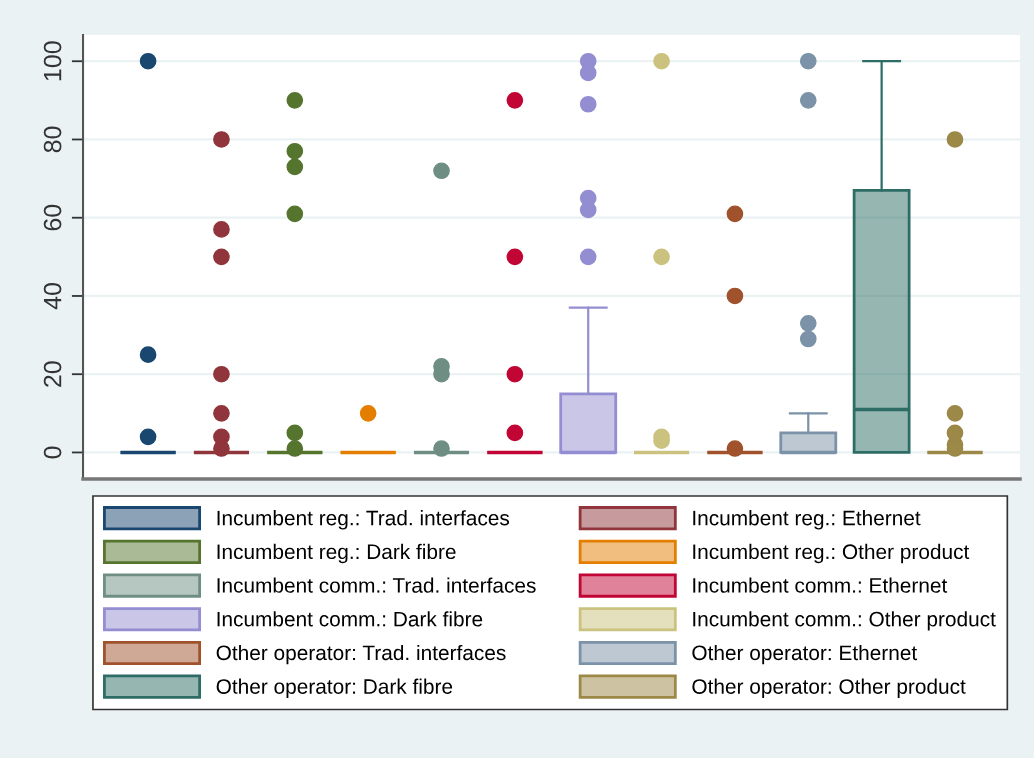 The width and height of the screenshot is (1034, 758). I want to click on y-tick-label: 0, so click(52, 452).